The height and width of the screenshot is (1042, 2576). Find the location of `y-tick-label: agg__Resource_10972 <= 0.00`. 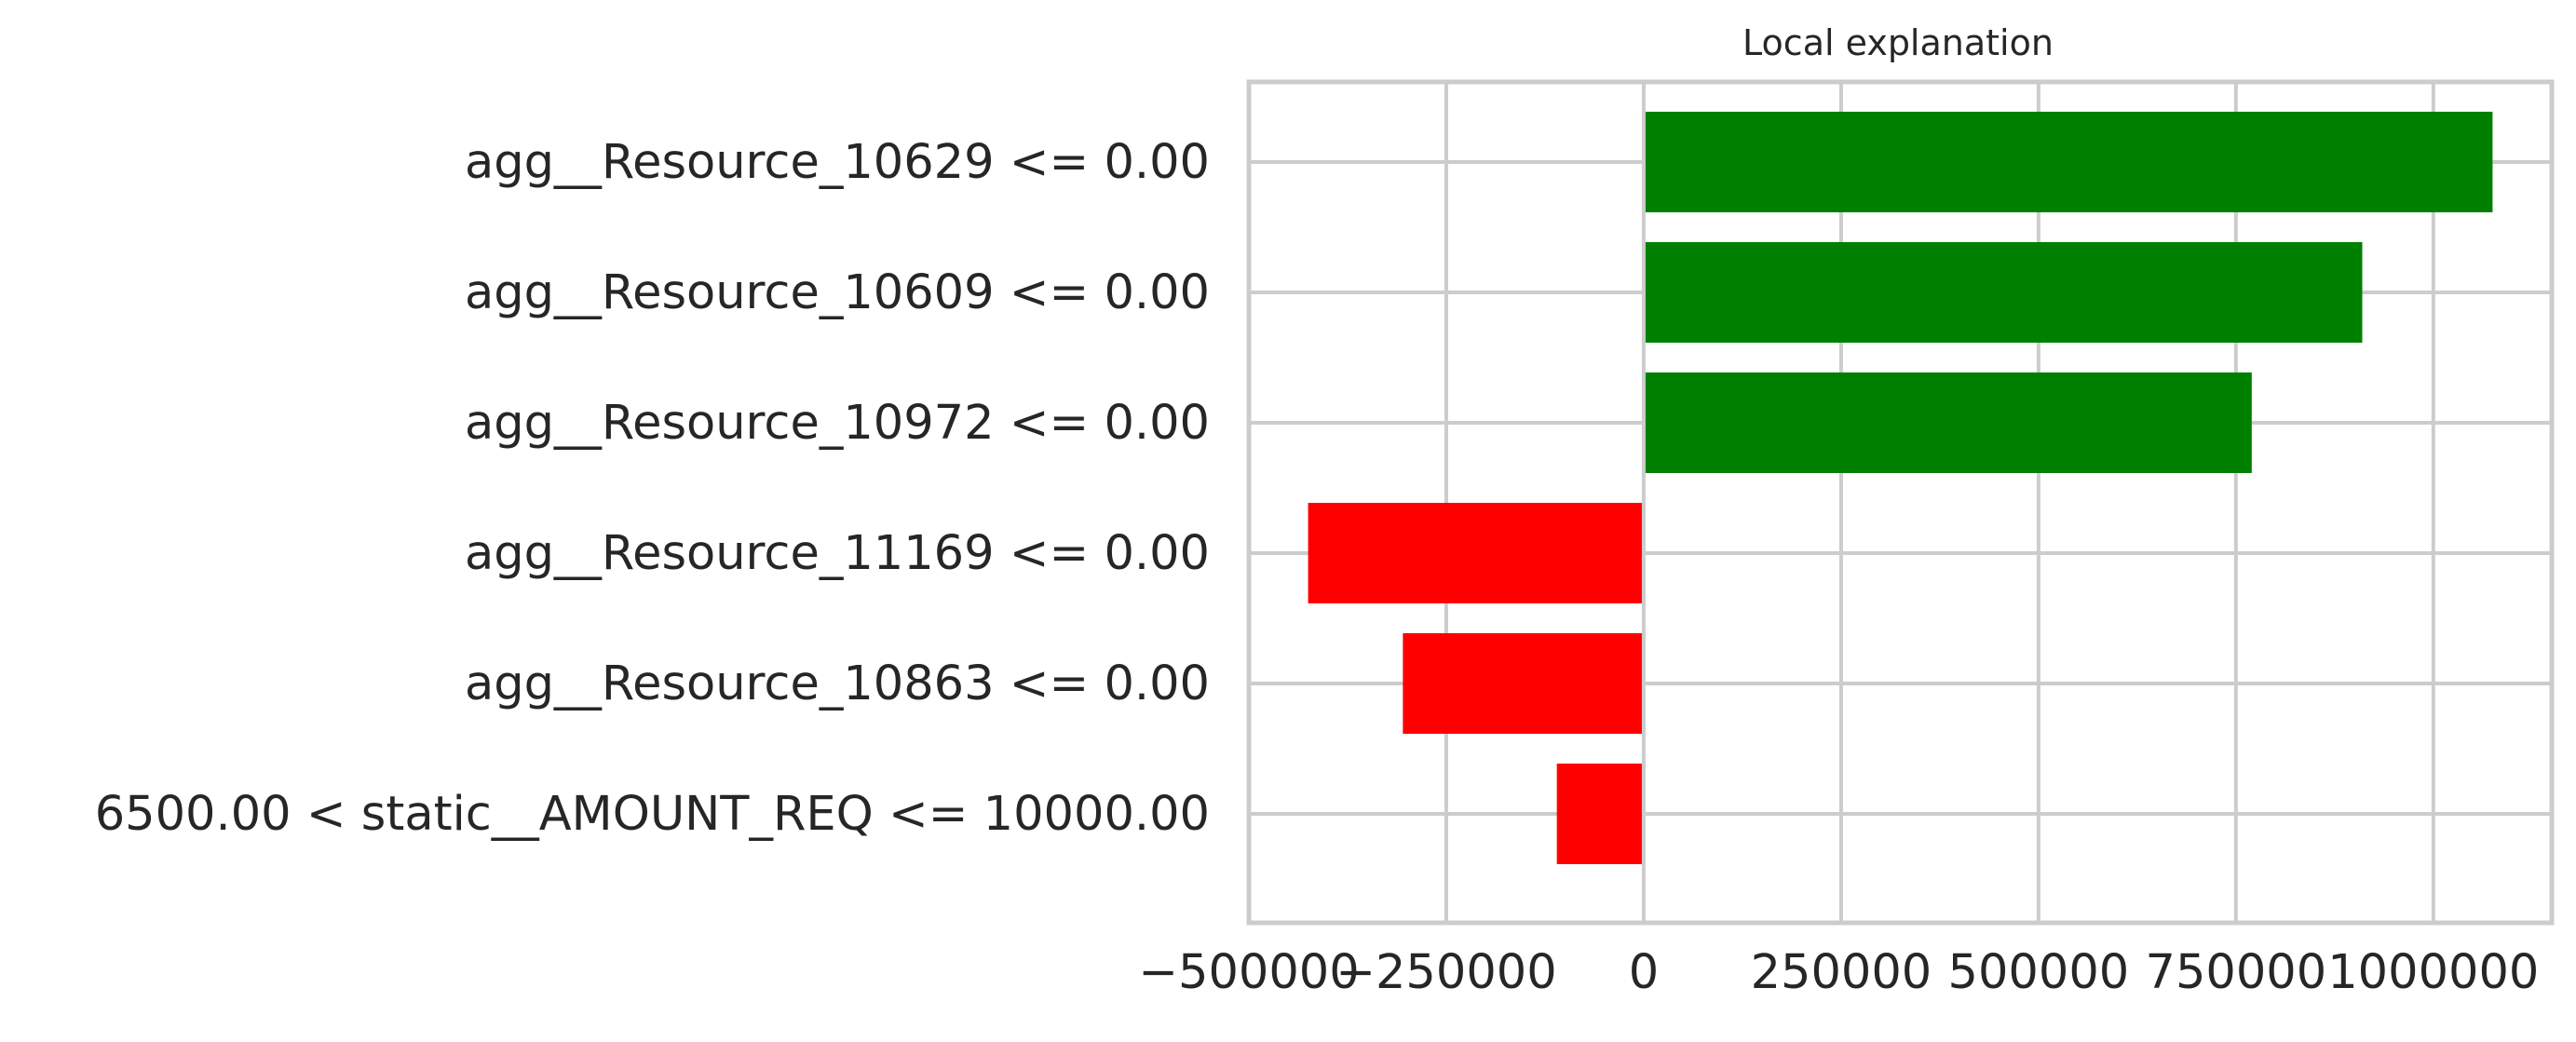

y-tick-label: agg__Resource_10972 <= 0.00 is located at coordinates (837, 423).